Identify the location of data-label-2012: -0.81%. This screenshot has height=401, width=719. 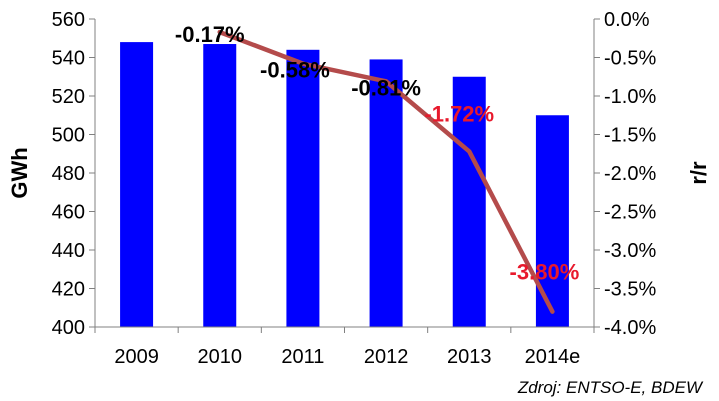
(386, 87).